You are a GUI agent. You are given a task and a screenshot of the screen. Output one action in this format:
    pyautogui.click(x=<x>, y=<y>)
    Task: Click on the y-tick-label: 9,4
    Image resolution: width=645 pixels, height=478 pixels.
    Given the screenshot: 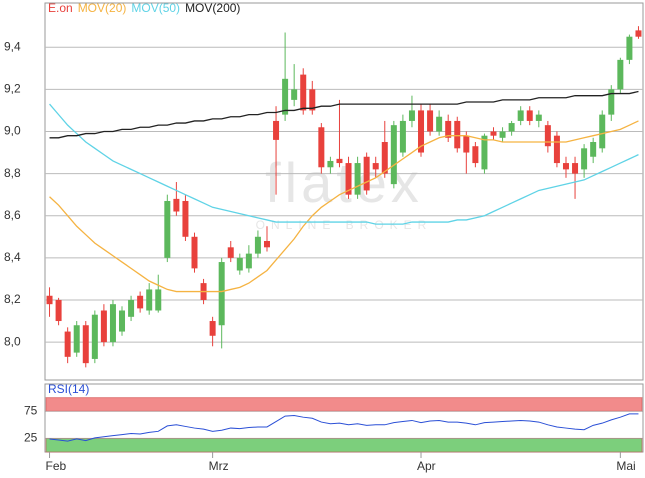 What is the action you would take?
    pyautogui.click(x=12, y=46)
    